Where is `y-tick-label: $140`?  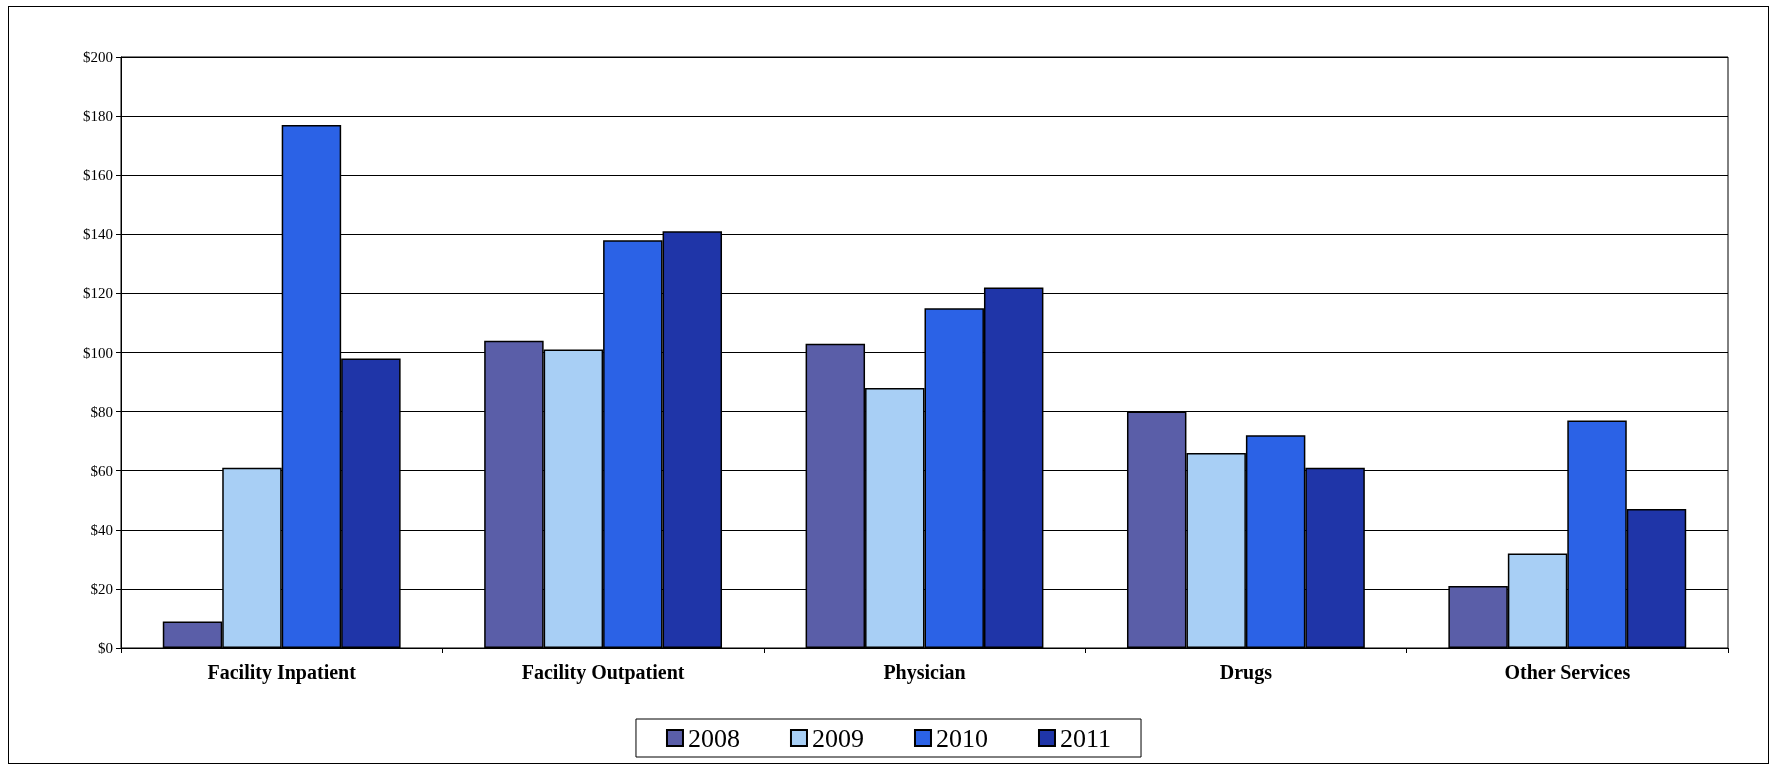 y-tick-label: $140 is located at coordinates (98, 234).